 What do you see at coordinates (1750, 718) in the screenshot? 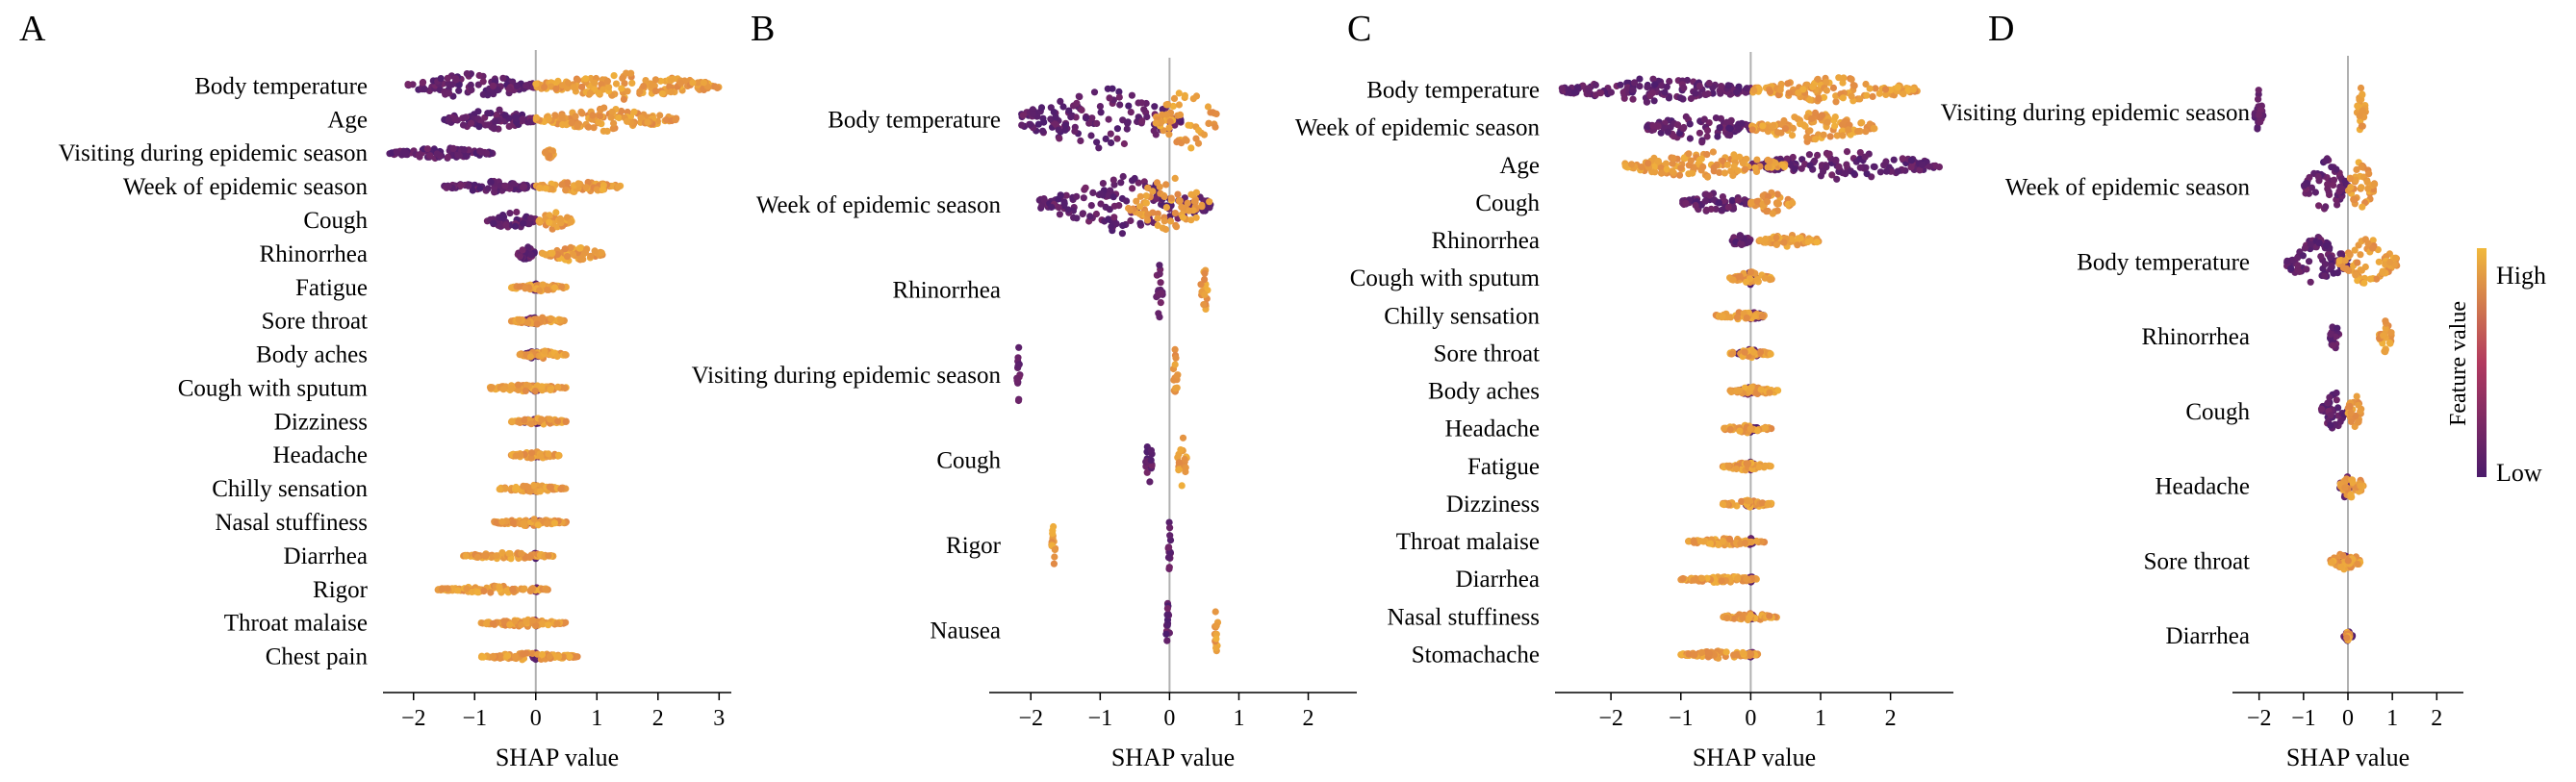
I see `x-tick-label: 0` at bounding box center [1750, 718].